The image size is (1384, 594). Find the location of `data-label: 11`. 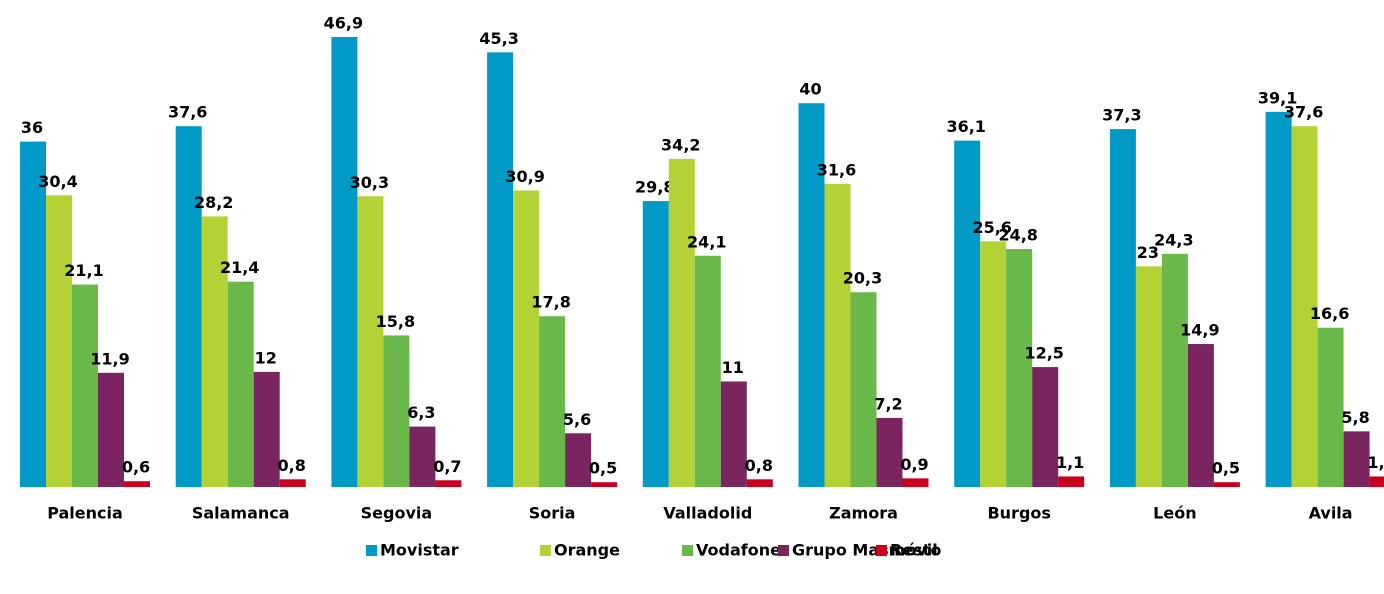

data-label: 11 is located at coordinates (733, 367).